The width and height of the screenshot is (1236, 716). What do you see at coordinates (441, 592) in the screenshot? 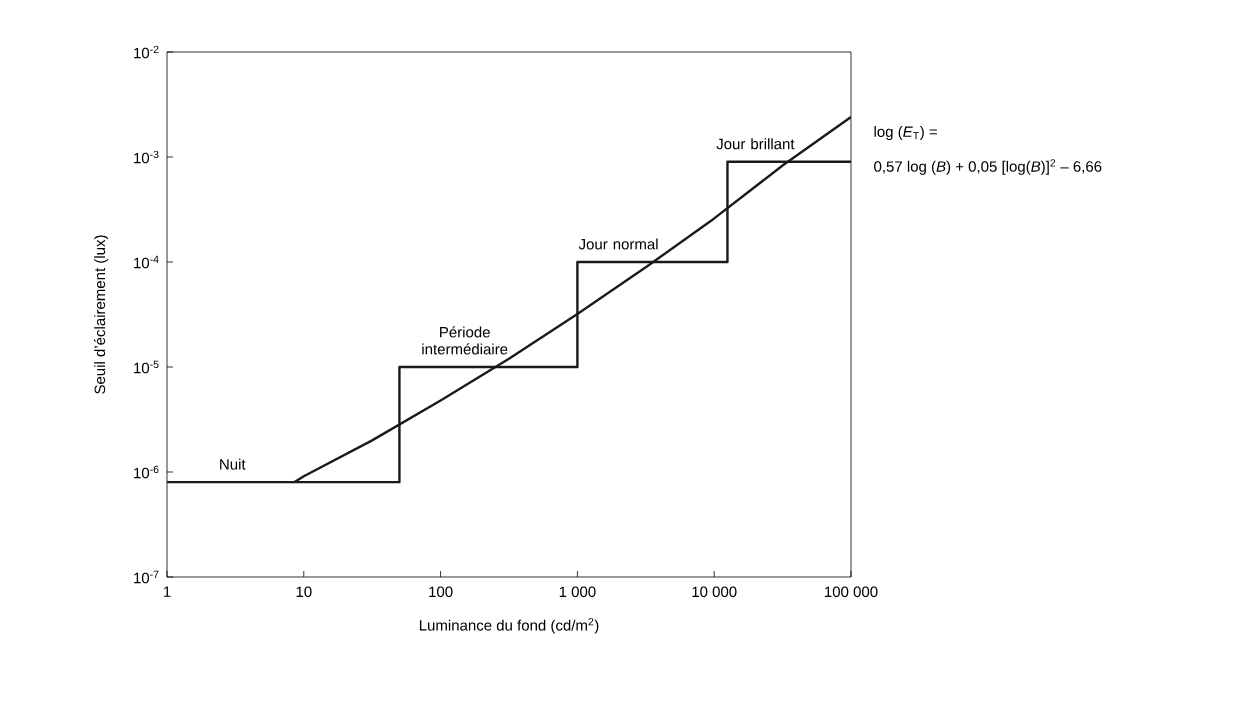
I see `x-tick-label: 100` at bounding box center [441, 592].